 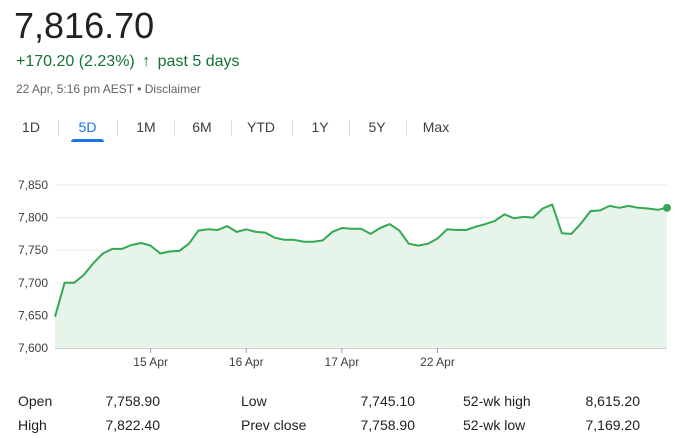 I want to click on quote-meta: 22 Apr, 5:16 pm AEST • Disclaimer, so click(x=108, y=89).